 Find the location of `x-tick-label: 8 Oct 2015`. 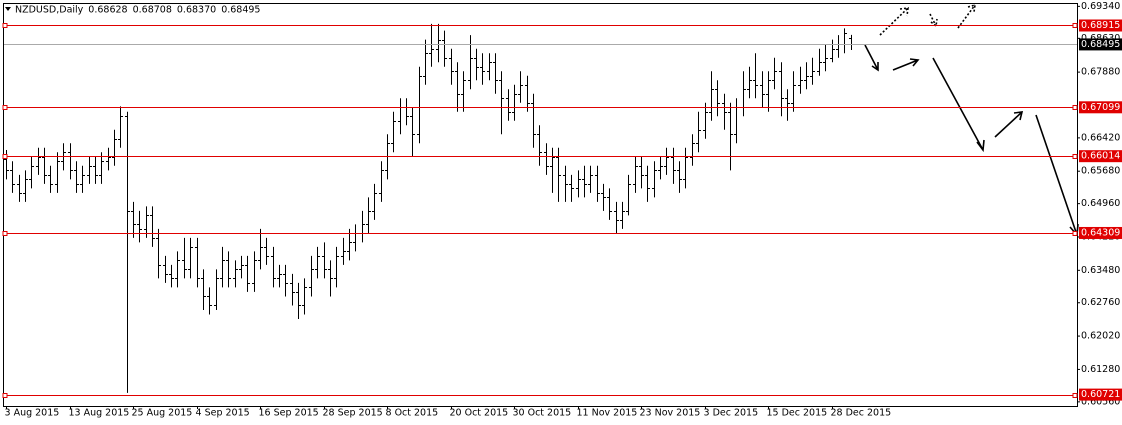

x-tick-label: 8 Oct 2015 is located at coordinates (412, 413).